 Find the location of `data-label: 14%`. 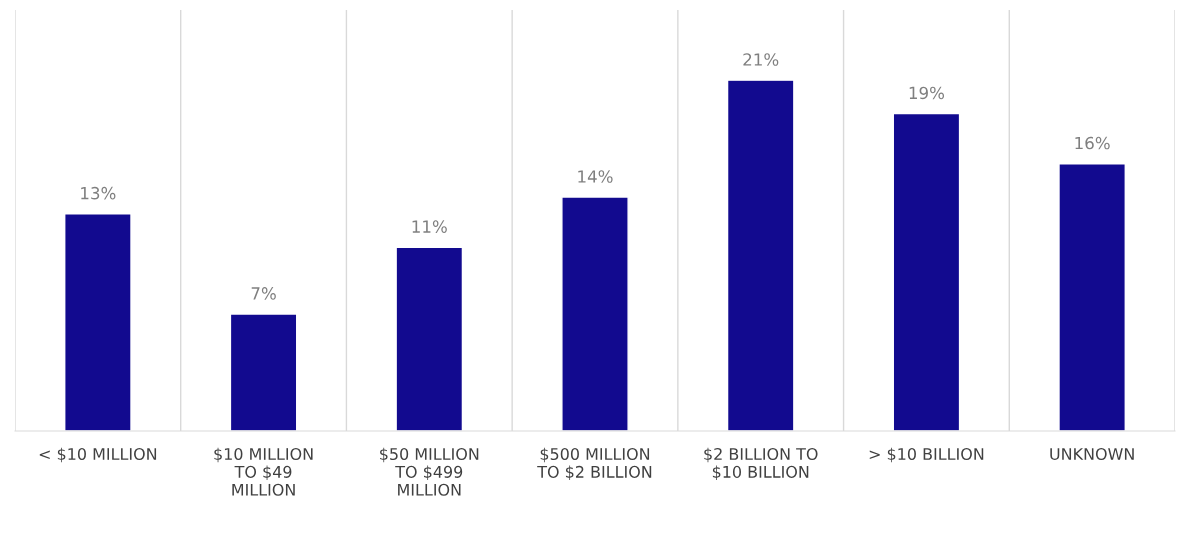

data-label: 14% is located at coordinates (595, 176).